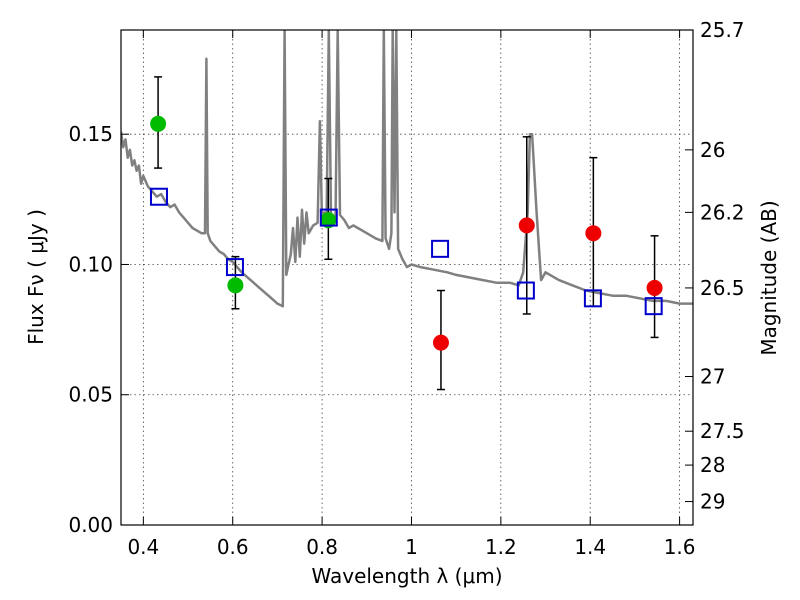 The image size is (800, 600). Describe the element at coordinates (406, 251) in the screenshot. I see `model-squares` at that location.